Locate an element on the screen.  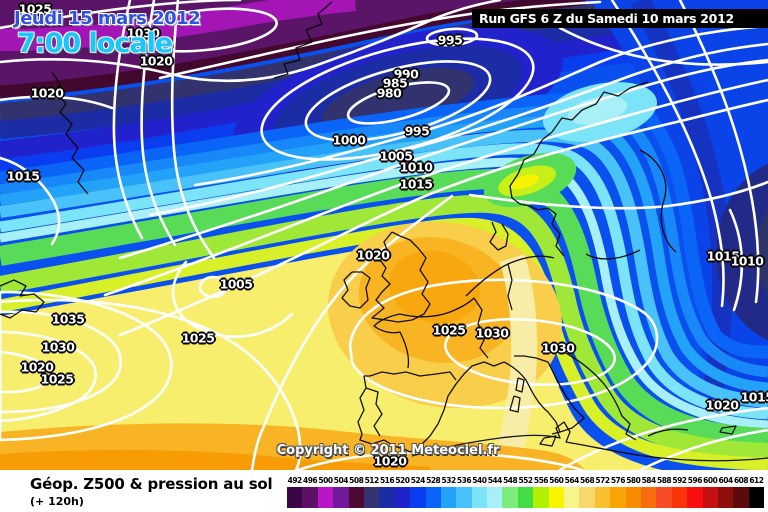
legend-entry: 592 is located at coordinates (679, 492).